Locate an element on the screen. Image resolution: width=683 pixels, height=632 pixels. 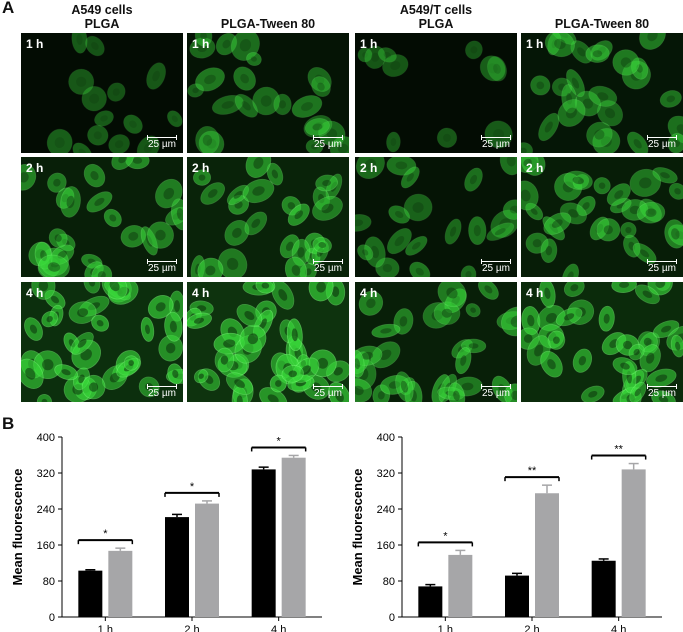
column-header: A549 cells PLGA is located at coordinates (102, 17).